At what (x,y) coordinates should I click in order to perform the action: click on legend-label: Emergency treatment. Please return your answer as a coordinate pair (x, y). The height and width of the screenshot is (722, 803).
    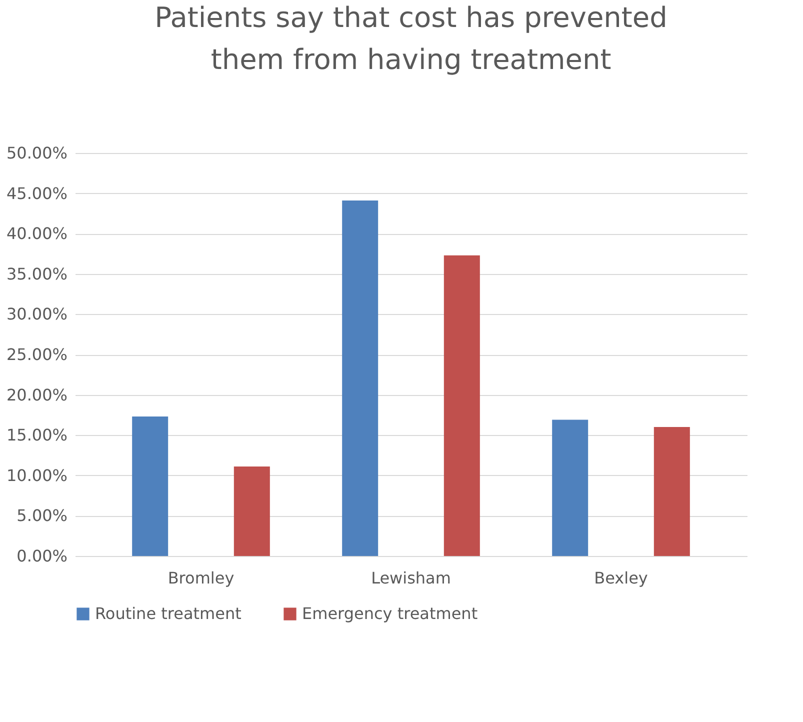
    Looking at the image, I should click on (390, 613).